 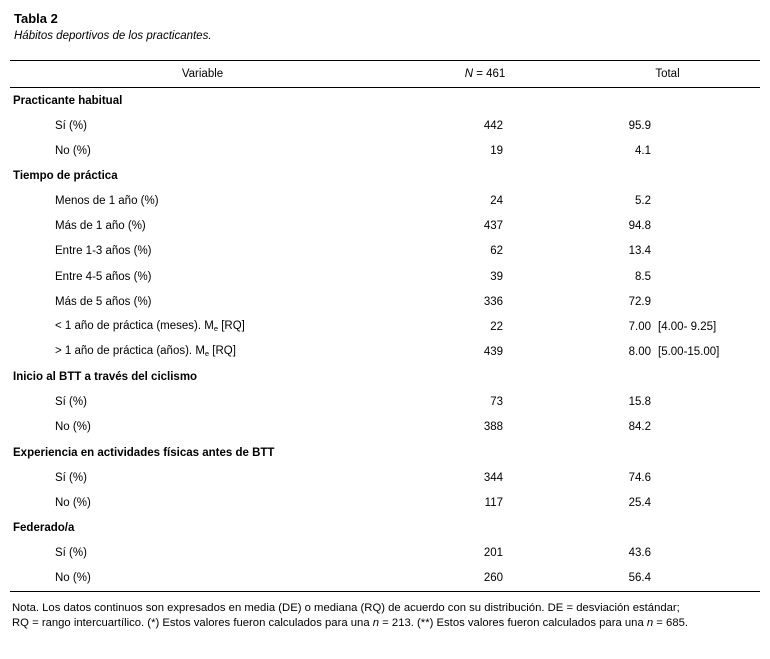 What do you see at coordinates (385, 527) in the screenshot?
I see `section-row: Federado/a` at bounding box center [385, 527].